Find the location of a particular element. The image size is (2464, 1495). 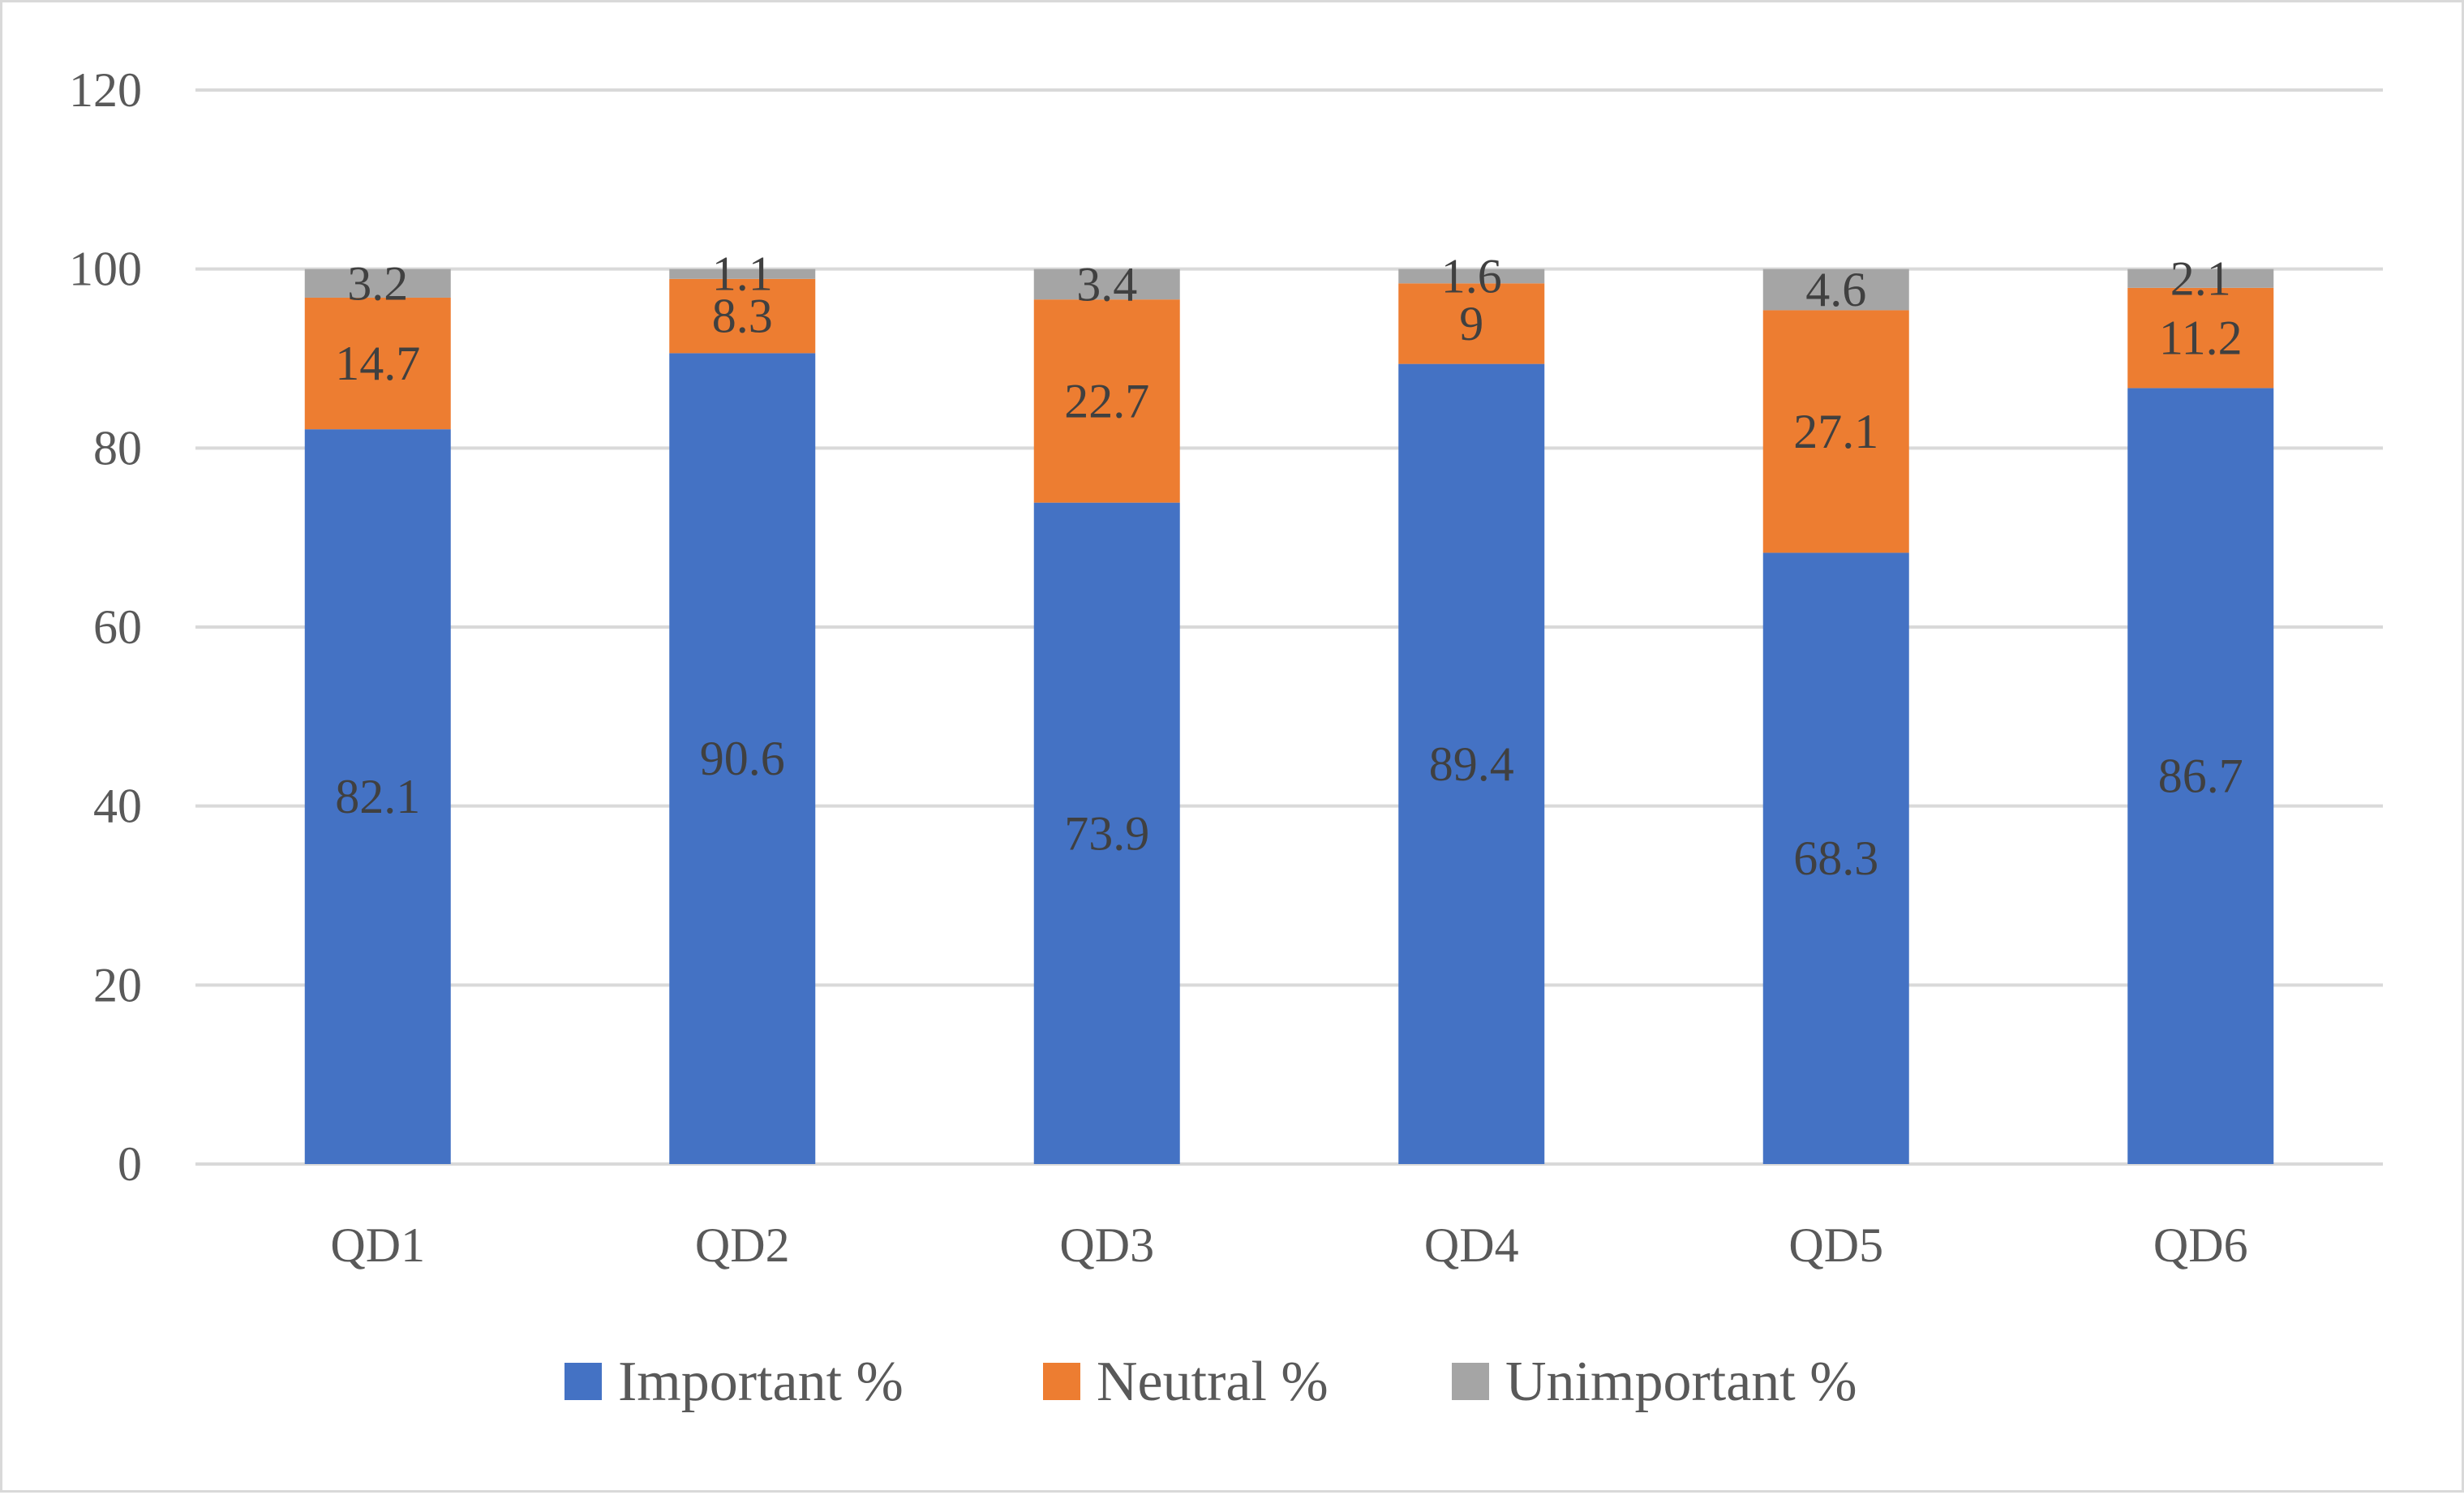

bar-qd4-unimportant is located at coordinates (1471, 276).